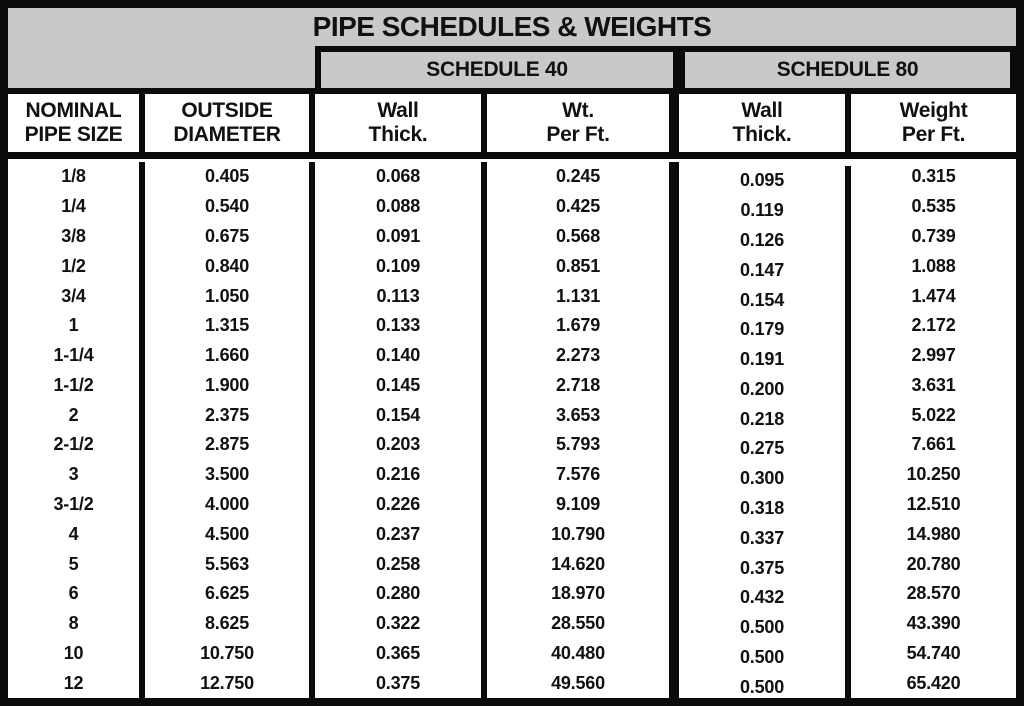 The height and width of the screenshot is (706, 1024). Describe the element at coordinates (765, 478) in the screenshot. I see `cell-sch80-wall-thick: 0.300` at that location.